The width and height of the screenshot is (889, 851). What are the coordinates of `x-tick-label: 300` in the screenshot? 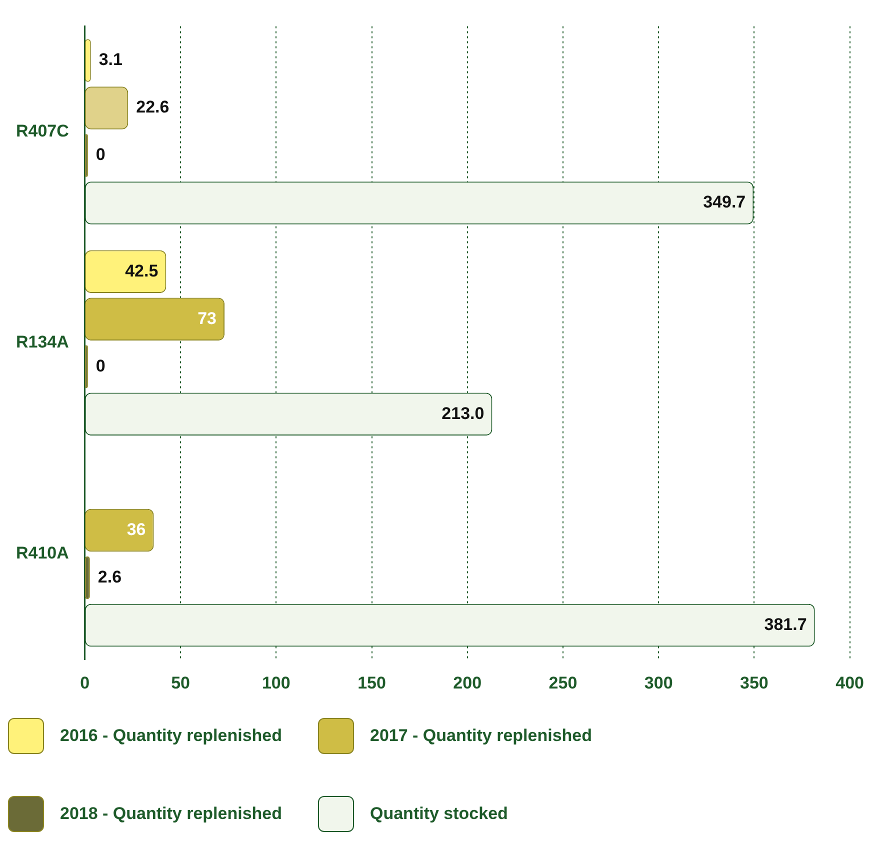 It's located at (658, 682).